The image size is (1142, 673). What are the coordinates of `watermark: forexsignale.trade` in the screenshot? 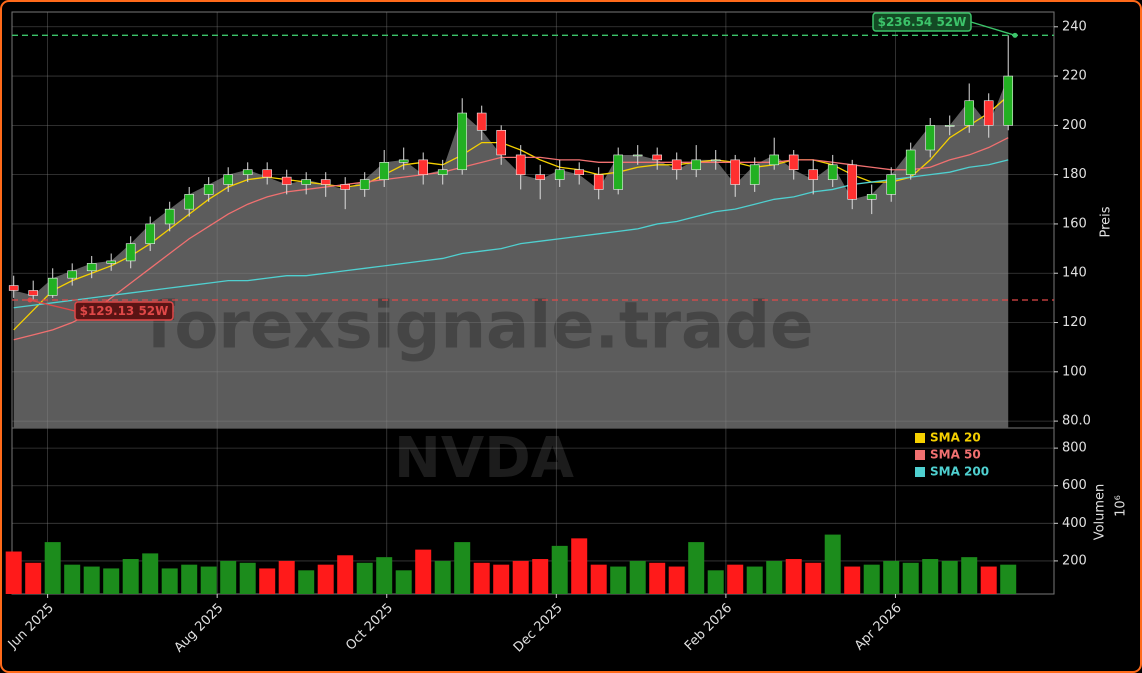 It's located at (480, 327).